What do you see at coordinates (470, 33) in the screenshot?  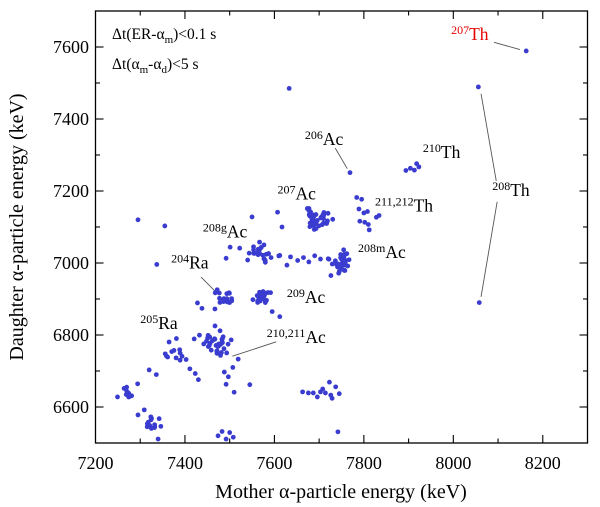 I see `nuclide-label-207th: 207Th` at bounding box center [470, 33].